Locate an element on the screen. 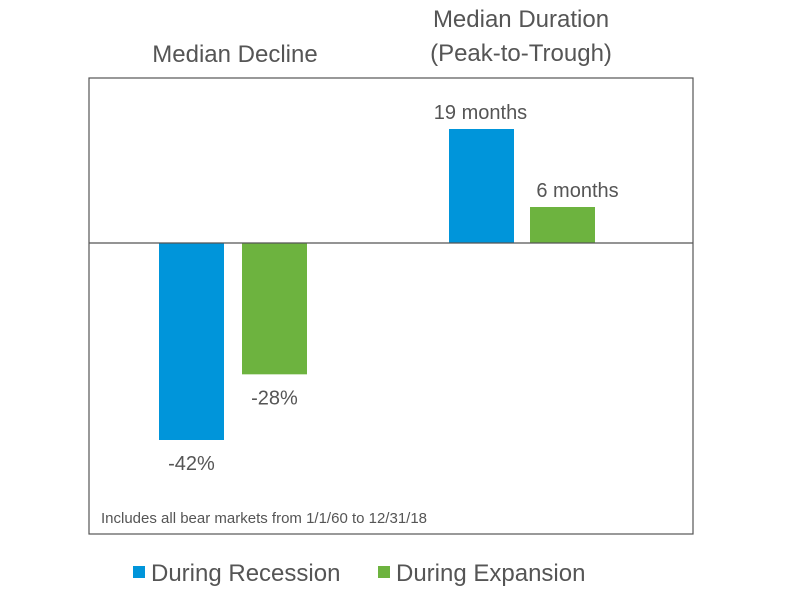 This screenshot has height=600, width=800. bar-duration-recession is located at coordinates (481, 186).